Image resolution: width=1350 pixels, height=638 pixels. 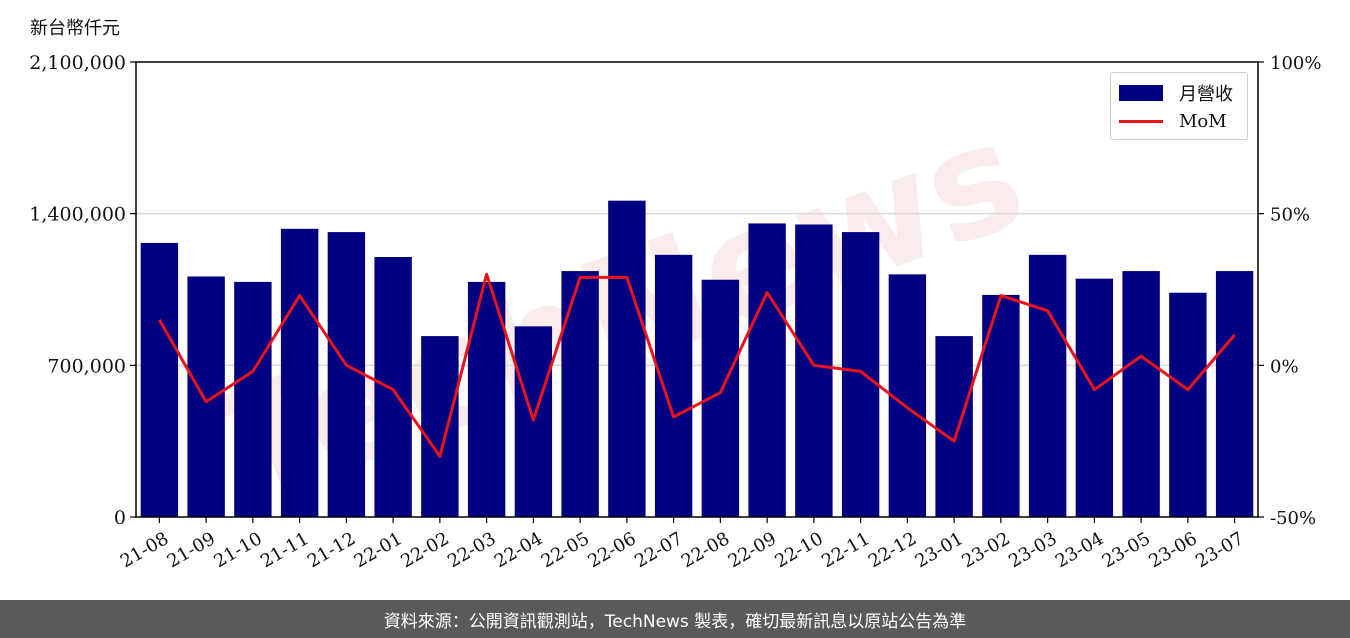 I want to click on x-tick-label: 22-11, so click(x=845, y=550).